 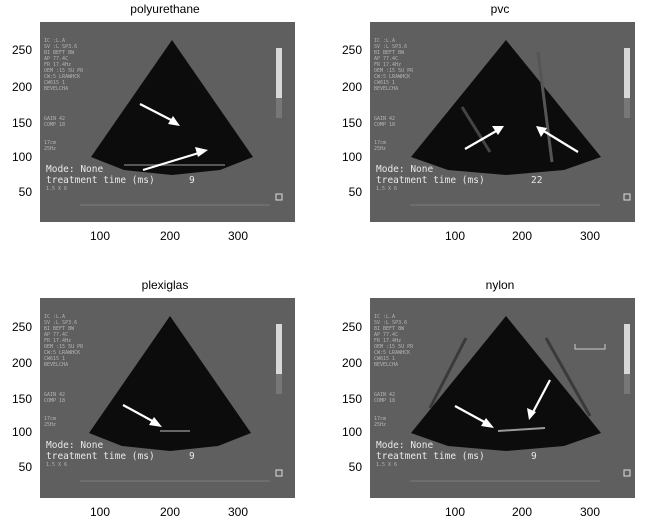 I want to click on panel-title: polyurethane, so click(x=165, y=9).